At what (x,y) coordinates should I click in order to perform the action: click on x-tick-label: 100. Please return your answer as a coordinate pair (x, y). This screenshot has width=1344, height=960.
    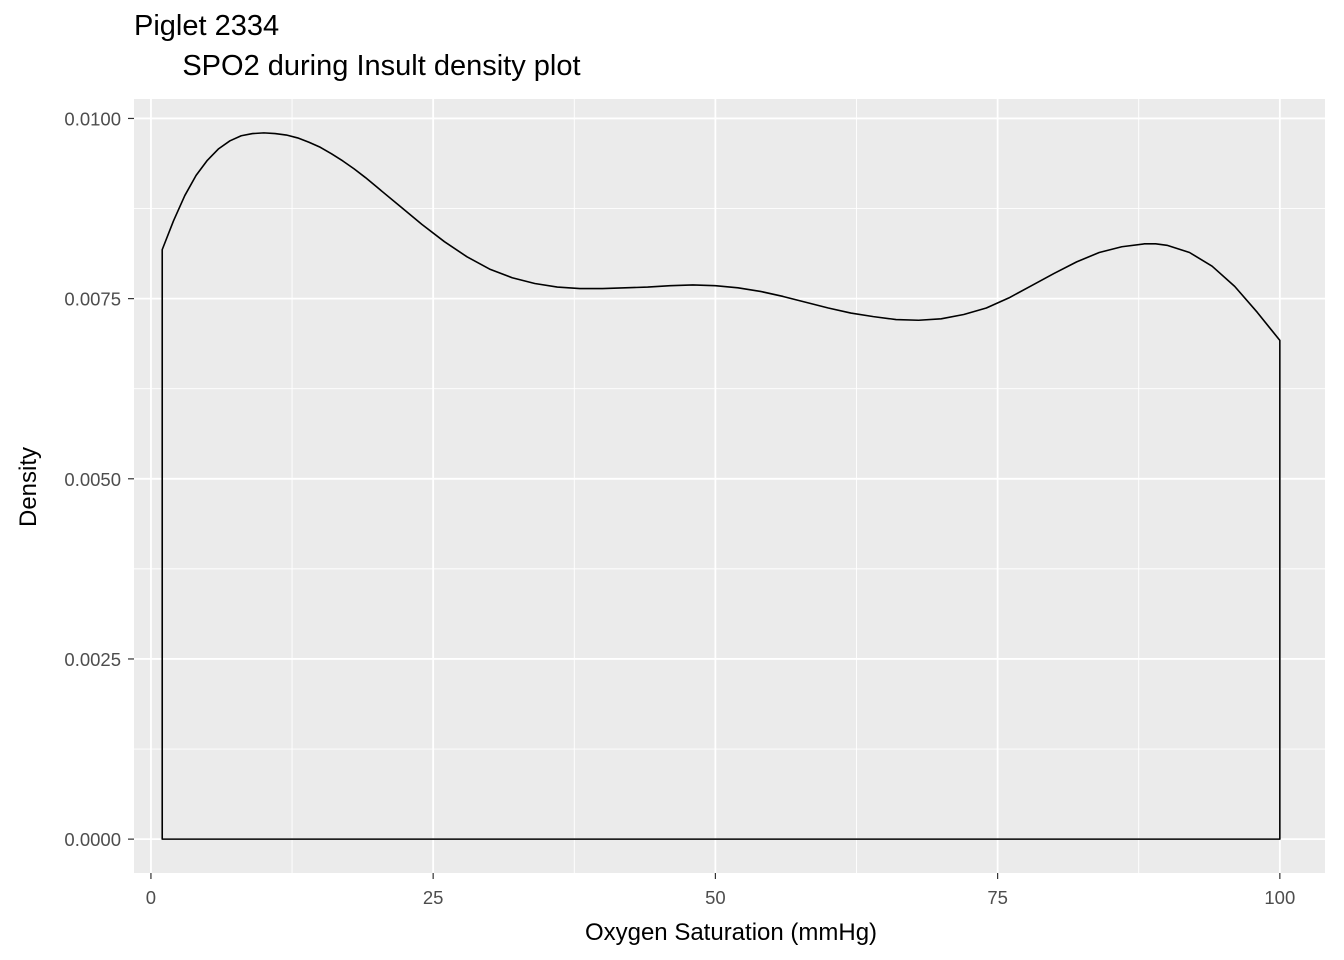
    Looking at the image, I should click on (1279, 897).